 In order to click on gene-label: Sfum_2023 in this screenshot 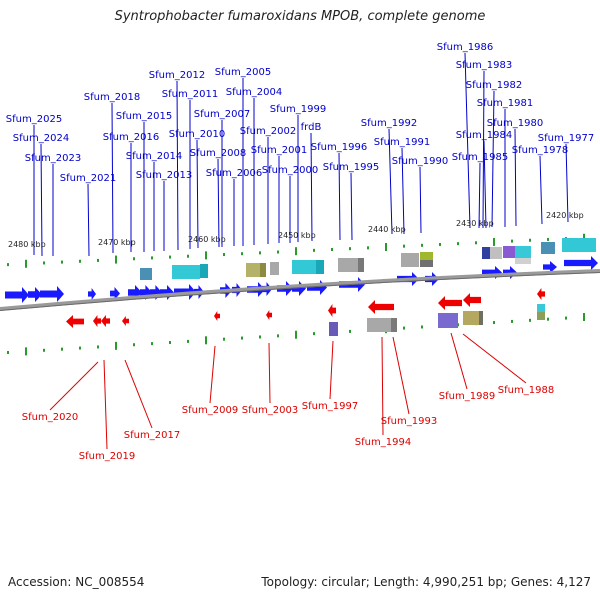, I will do `click(53, 158)`.